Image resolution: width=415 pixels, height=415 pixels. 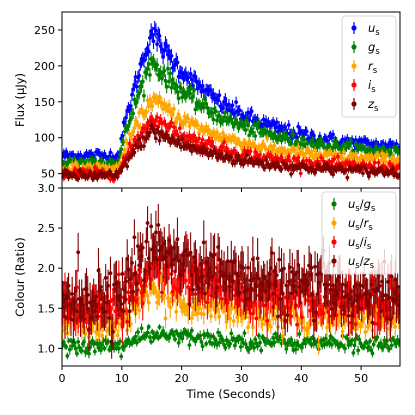 What do you see at coordinates (374, 48) in the screenshot?
I see `legend-label: gs` at bounding box center [374, 48].